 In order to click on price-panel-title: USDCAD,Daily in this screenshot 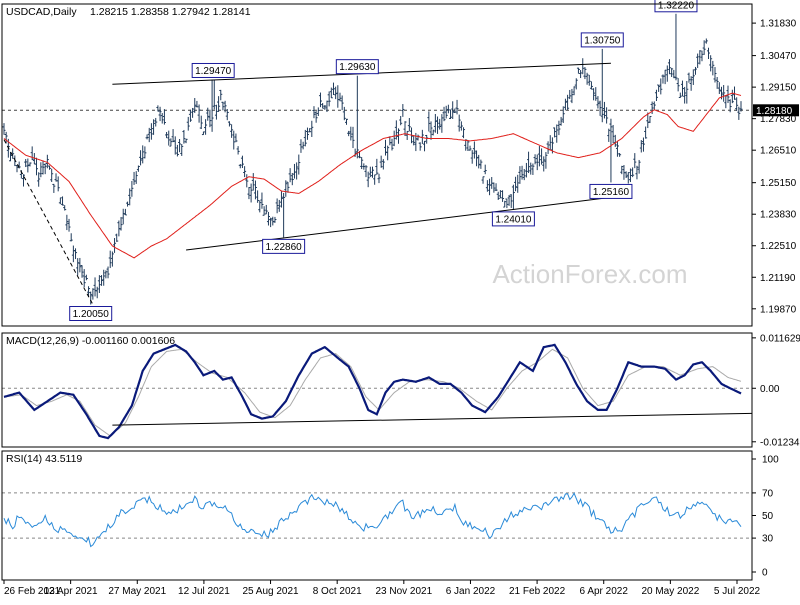, I will do `click(41, 12)`.